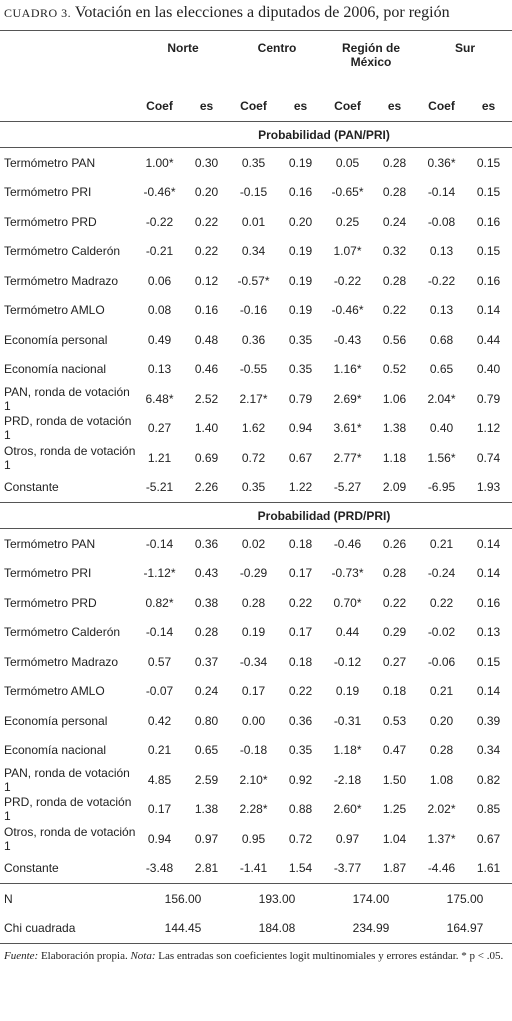 Image resolution: width=512 pixels, height=1021 pixels. I want to click on value-cell: -0.65*, so click(347, 192).